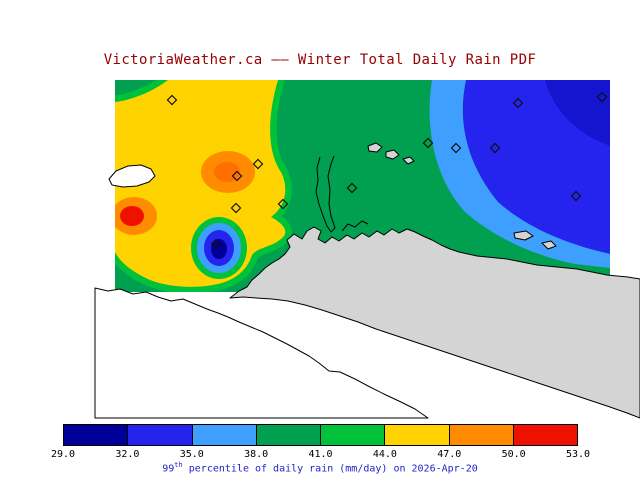 This screenshot has height=480, width=640. I want to click on colorbar-tick-label: 32.0, so click(127, 454).